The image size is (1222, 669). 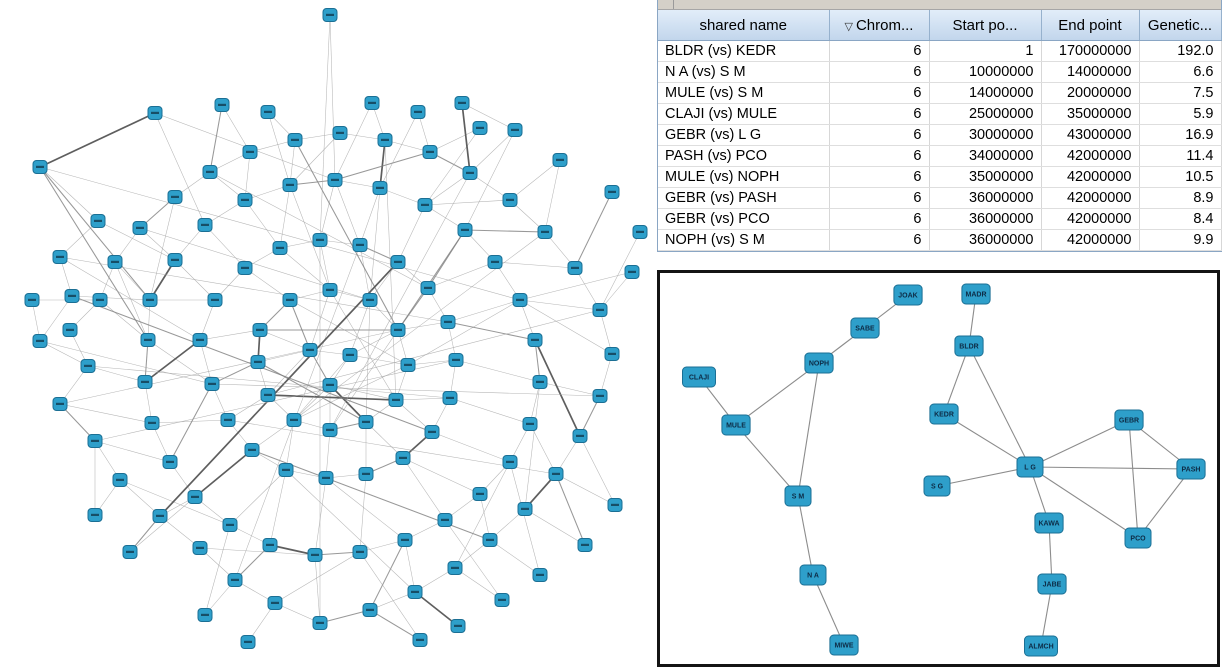 What do you see at coordinates (1129, 420) in the screenshot?
I see `network-node-gebr: GEBR` at bounding box center [1129, 420].